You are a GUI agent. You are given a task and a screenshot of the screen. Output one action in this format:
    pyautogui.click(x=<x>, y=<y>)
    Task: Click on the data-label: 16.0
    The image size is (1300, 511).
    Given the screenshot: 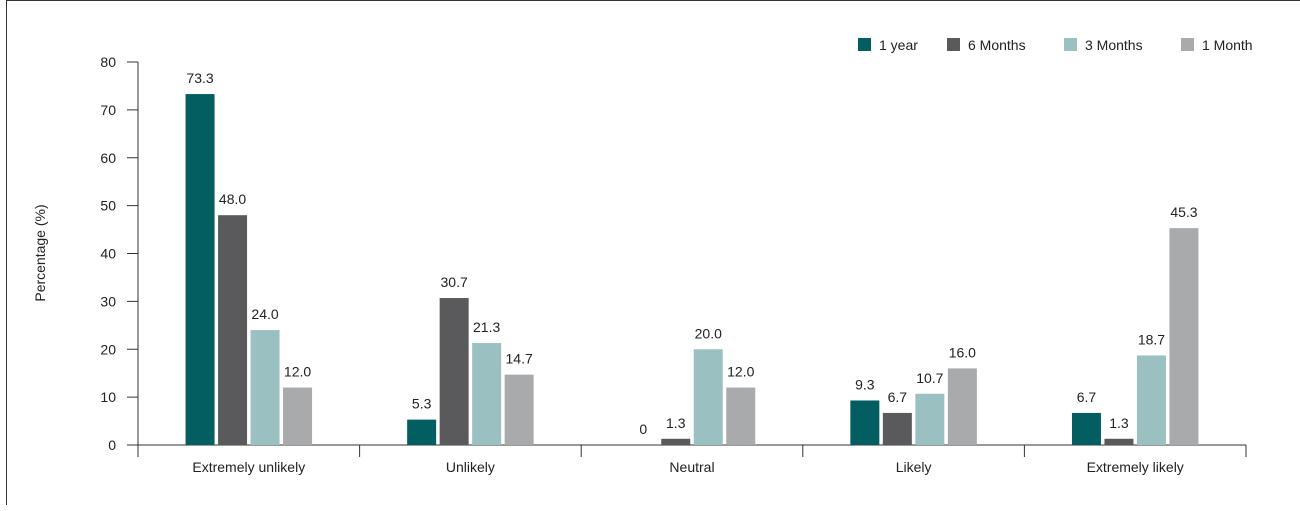 What is the action you would take?
    pyautogui.click(x=962, y=352)
    